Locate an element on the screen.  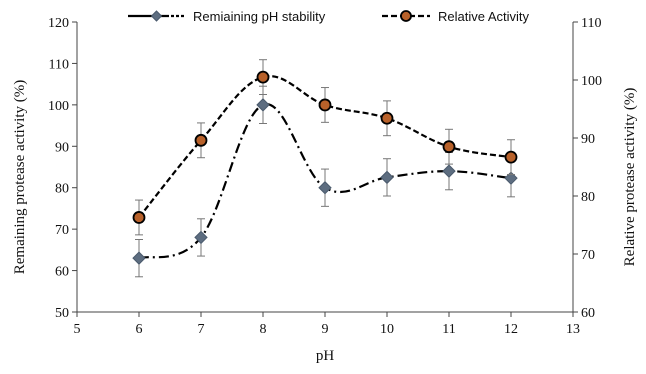
x-tick-label: 8 is located at coordinates (263, 329).